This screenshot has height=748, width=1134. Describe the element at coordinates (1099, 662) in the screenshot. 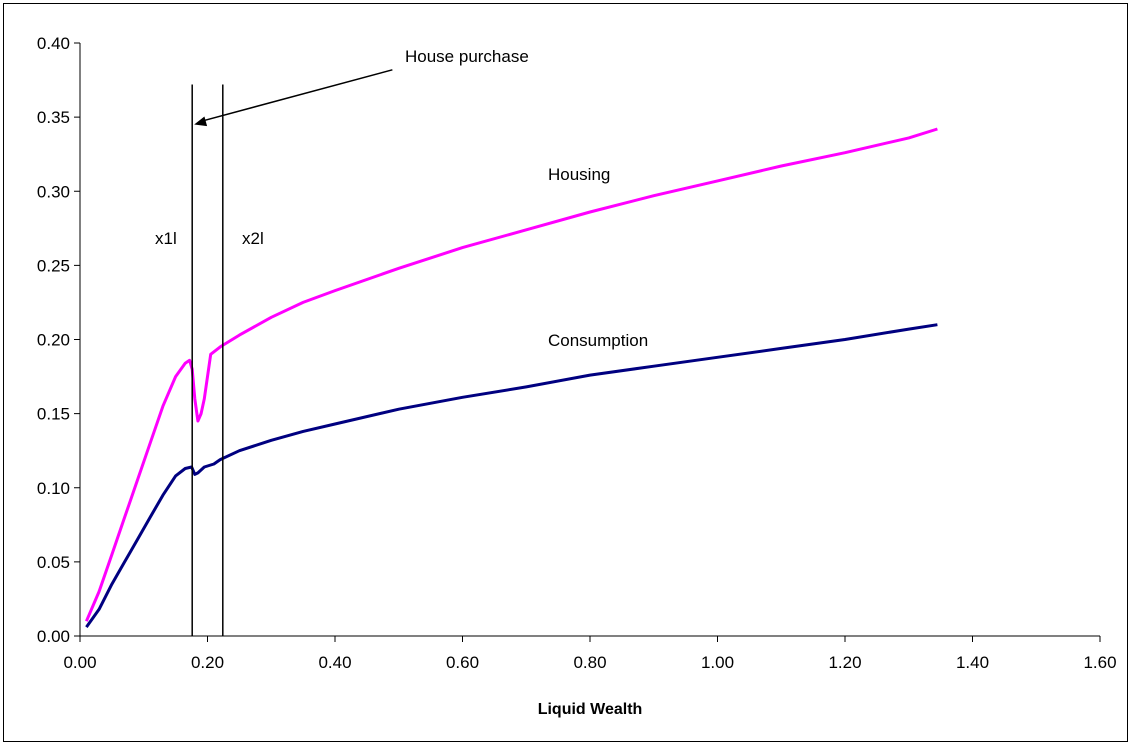

I see `x-tick-label: 1.60` at that location.